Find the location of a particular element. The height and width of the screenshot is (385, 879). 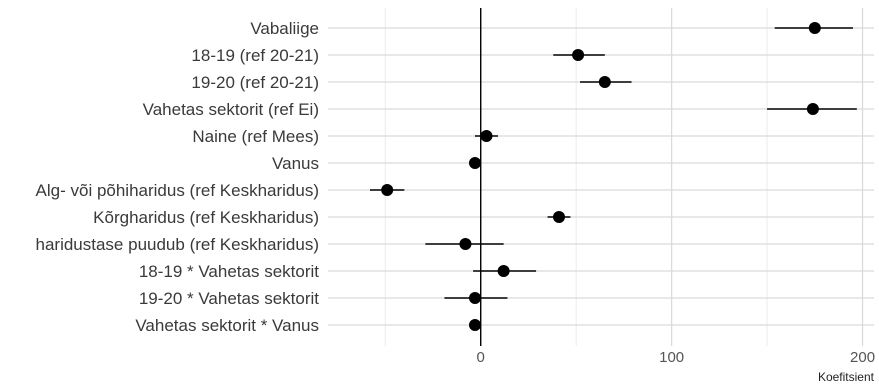

term-label: 18-19 (ref 20-21) is located at coordinates (255, 55).